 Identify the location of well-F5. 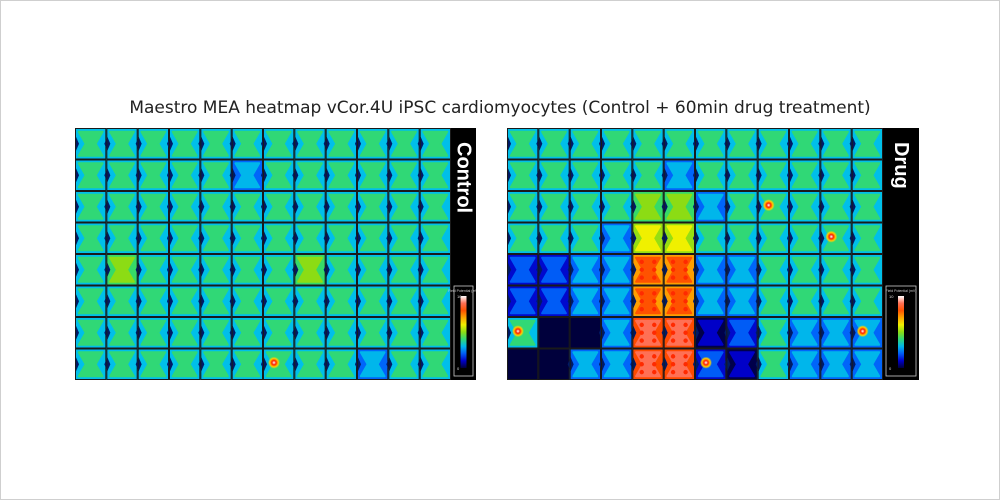
(215, 301).